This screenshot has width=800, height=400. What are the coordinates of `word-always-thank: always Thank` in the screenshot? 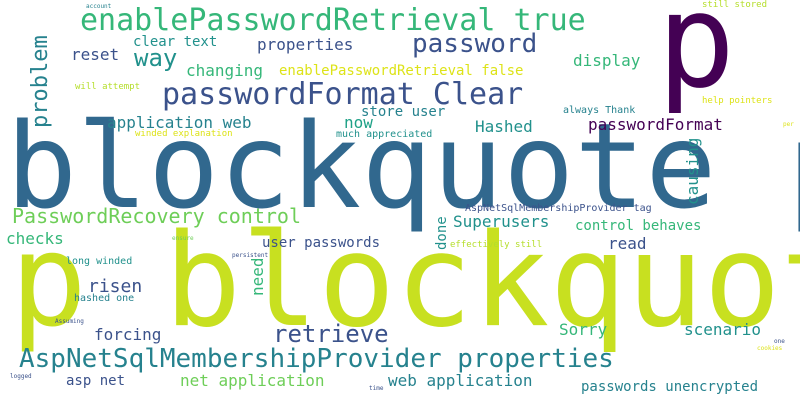 It's located at (599, 110).